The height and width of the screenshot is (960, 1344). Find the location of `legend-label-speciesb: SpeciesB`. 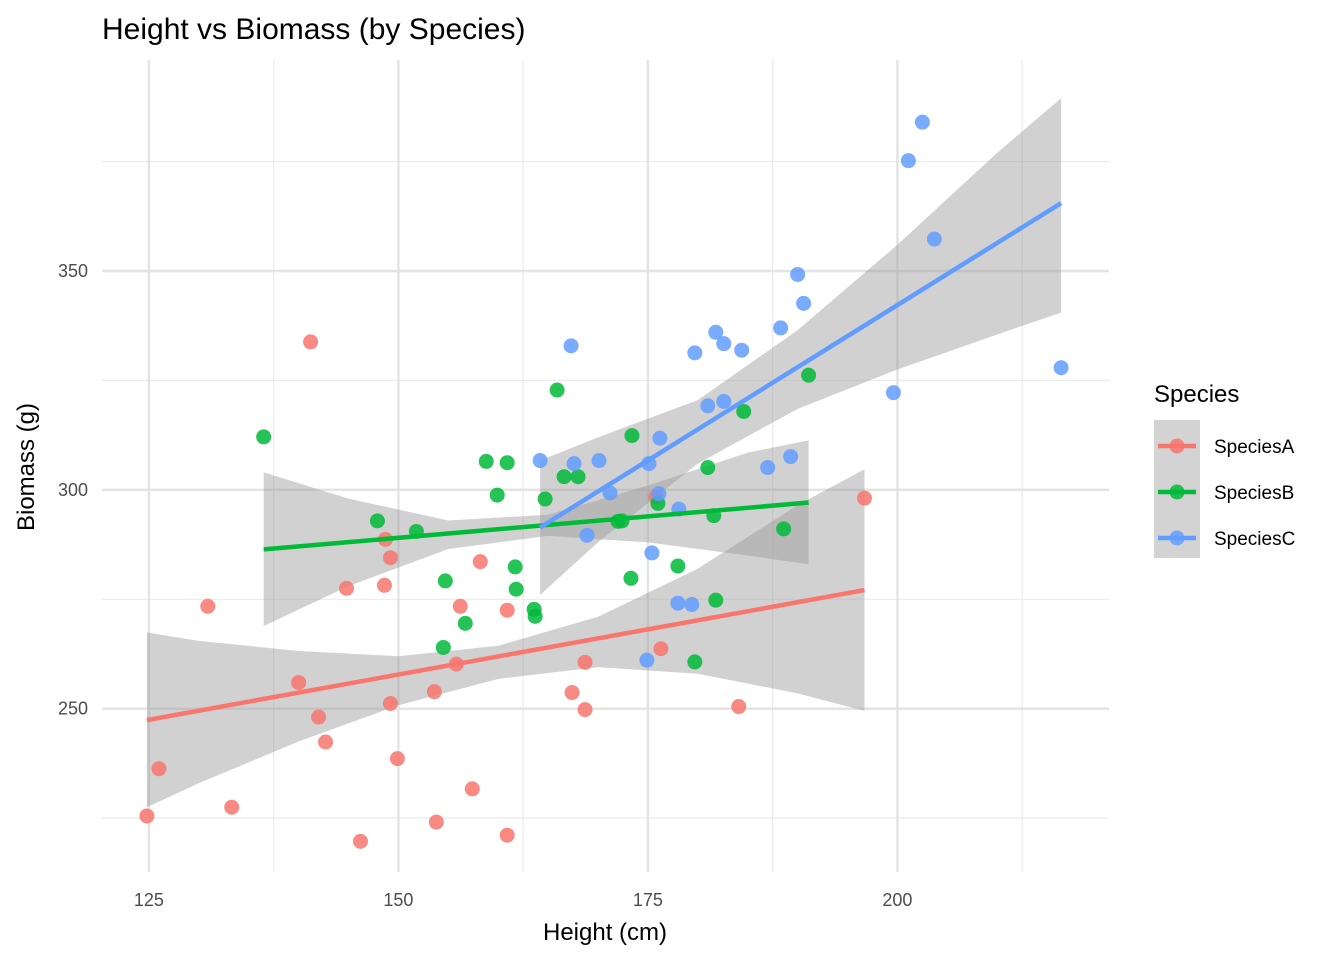

legend-label-speciesb: SpeciesB is located at coordinates (1254, 493).